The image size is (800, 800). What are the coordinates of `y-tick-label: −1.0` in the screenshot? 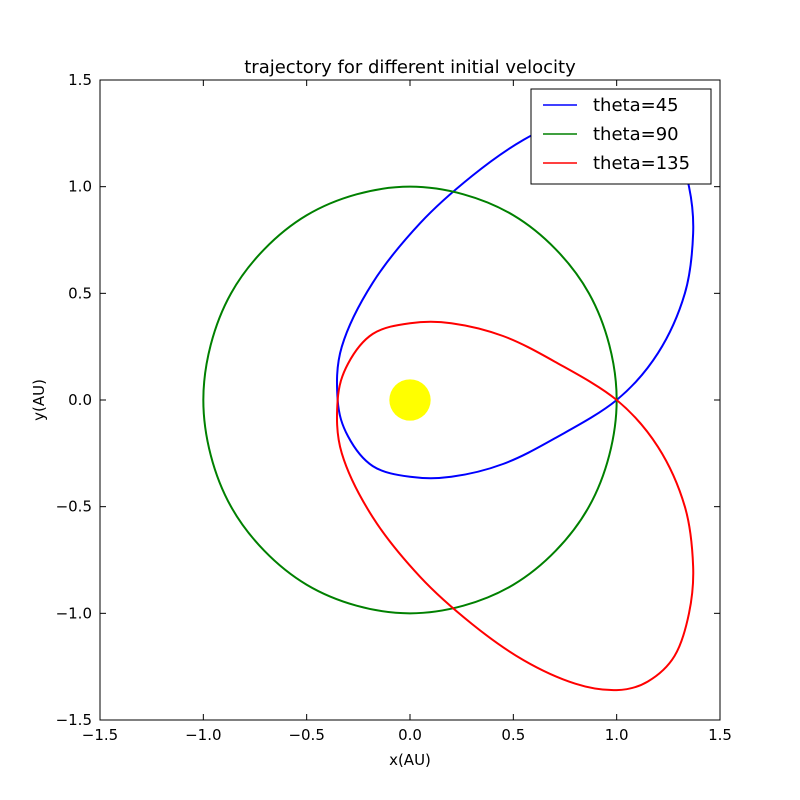 It's located at (74, 613).